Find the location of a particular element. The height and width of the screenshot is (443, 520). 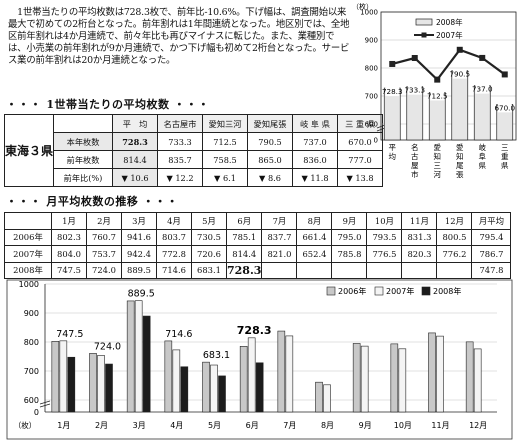

section-title-monthly-trend: ・・・ 月平均枚数の推移 ・・・ is located at coordinates (92, 201).